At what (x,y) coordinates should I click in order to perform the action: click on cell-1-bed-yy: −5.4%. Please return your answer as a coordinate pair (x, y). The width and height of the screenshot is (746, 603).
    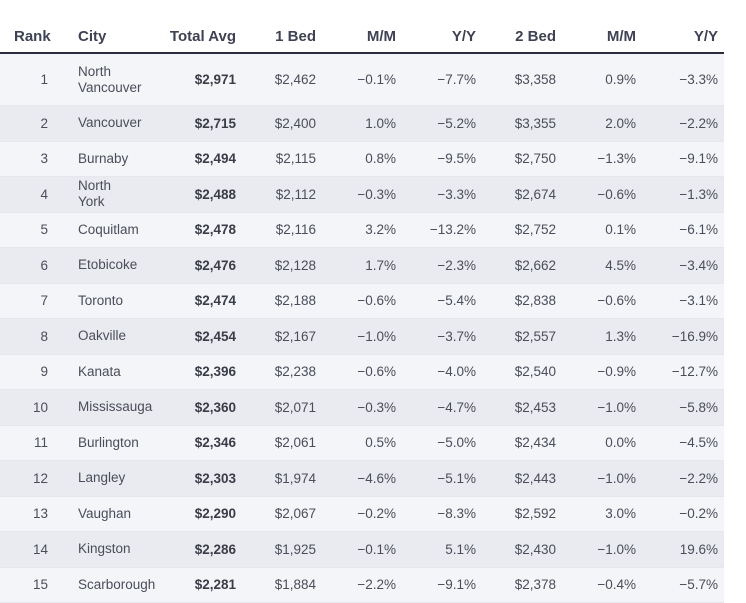
    Looking at the image, I should click on (442, 301).